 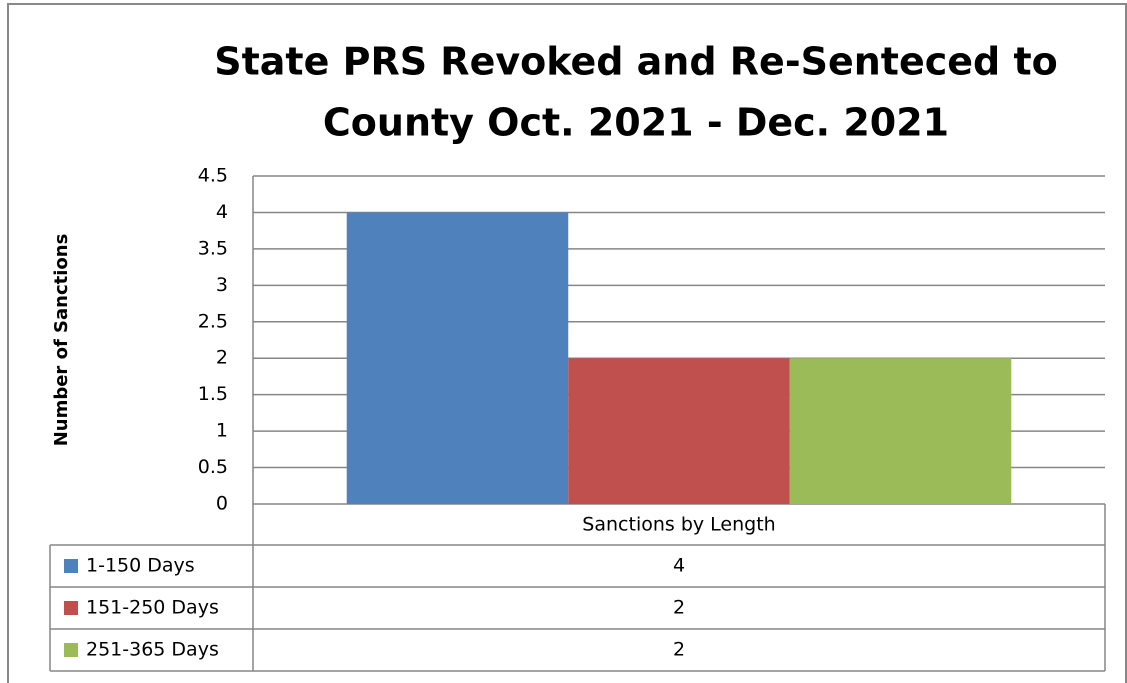 I want to click on table-value: 4, so click(x=679, y=566).